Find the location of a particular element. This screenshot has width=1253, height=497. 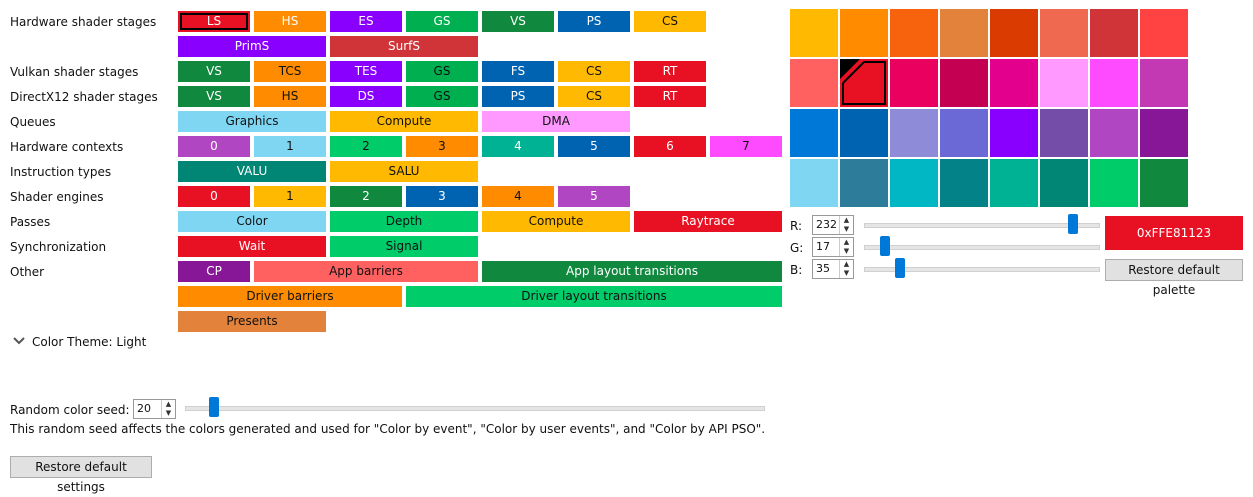

color-chip-button: VALU is located at coordinates (252, 171).